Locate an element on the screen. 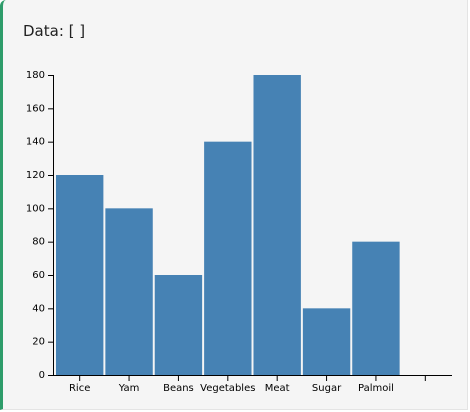 This screenshot has height=412, width=470. x-tick-label: Palmoil is located at coordinates (376, 388).